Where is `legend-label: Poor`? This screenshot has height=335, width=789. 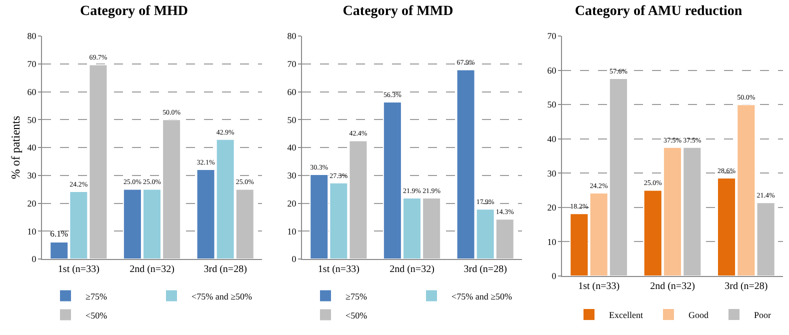 legend-label: Poor is located at coordinates (762, 315).